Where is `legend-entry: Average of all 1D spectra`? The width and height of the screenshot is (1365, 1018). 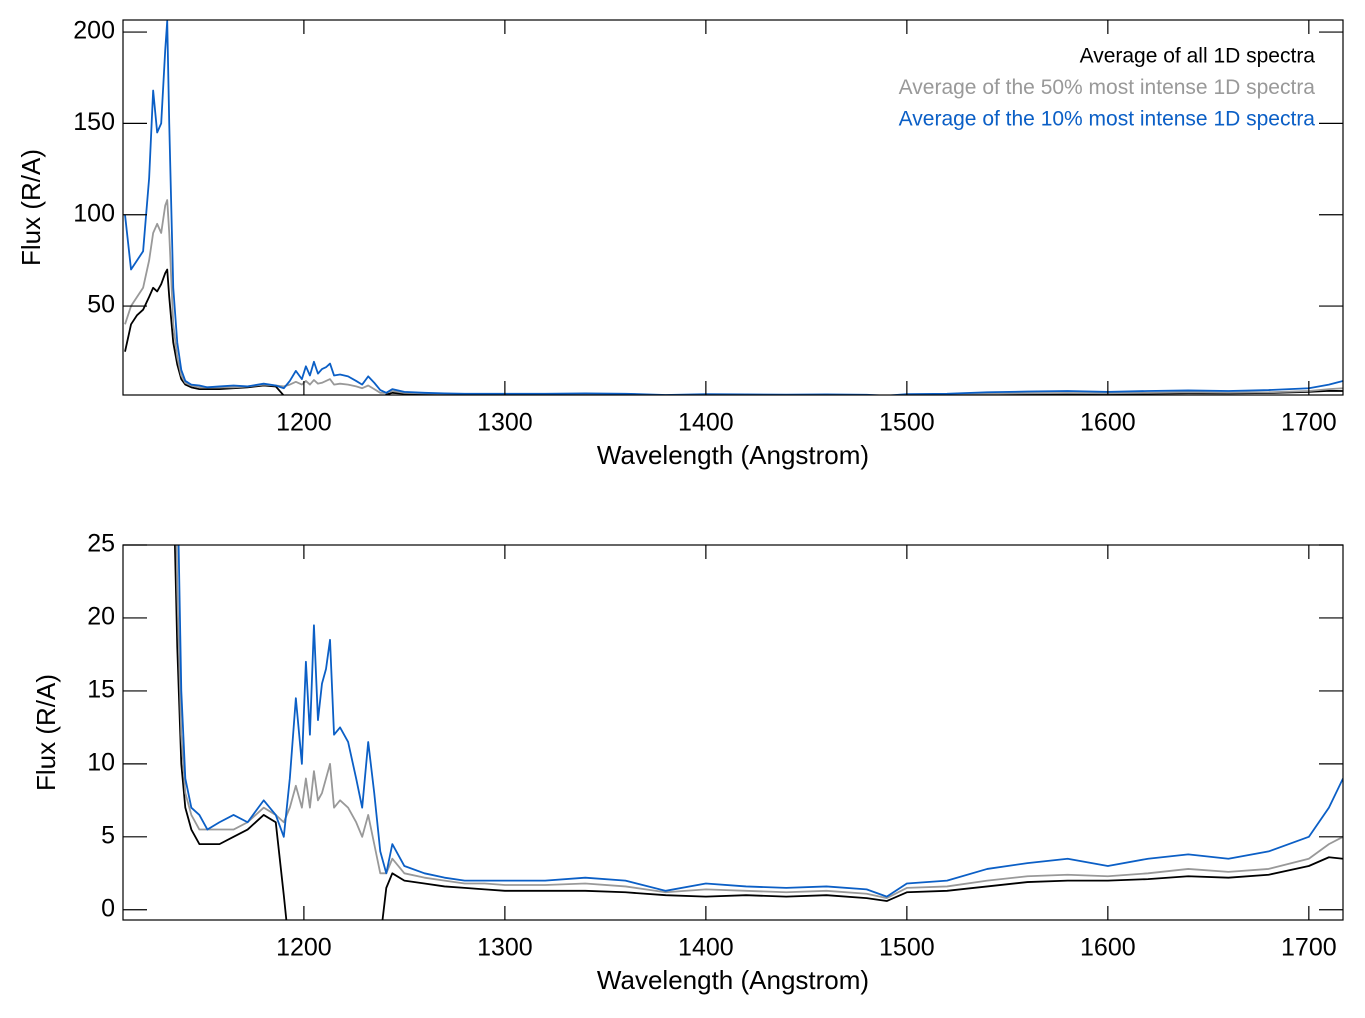
legend-entry: Average of all 1D spectra is located at coordinates (1198, 56).